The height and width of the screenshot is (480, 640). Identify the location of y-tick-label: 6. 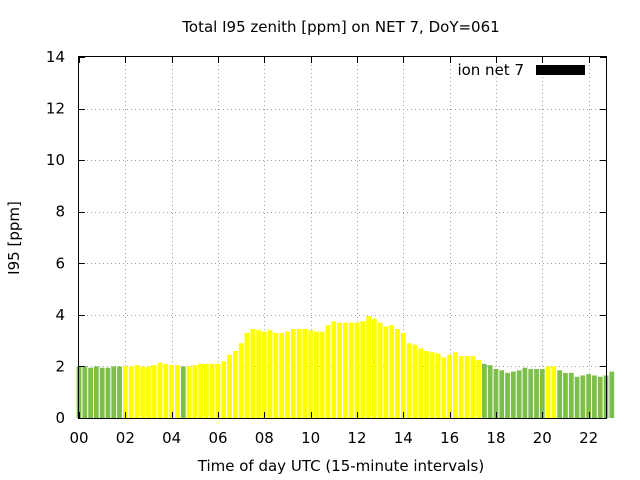
(60, 263).